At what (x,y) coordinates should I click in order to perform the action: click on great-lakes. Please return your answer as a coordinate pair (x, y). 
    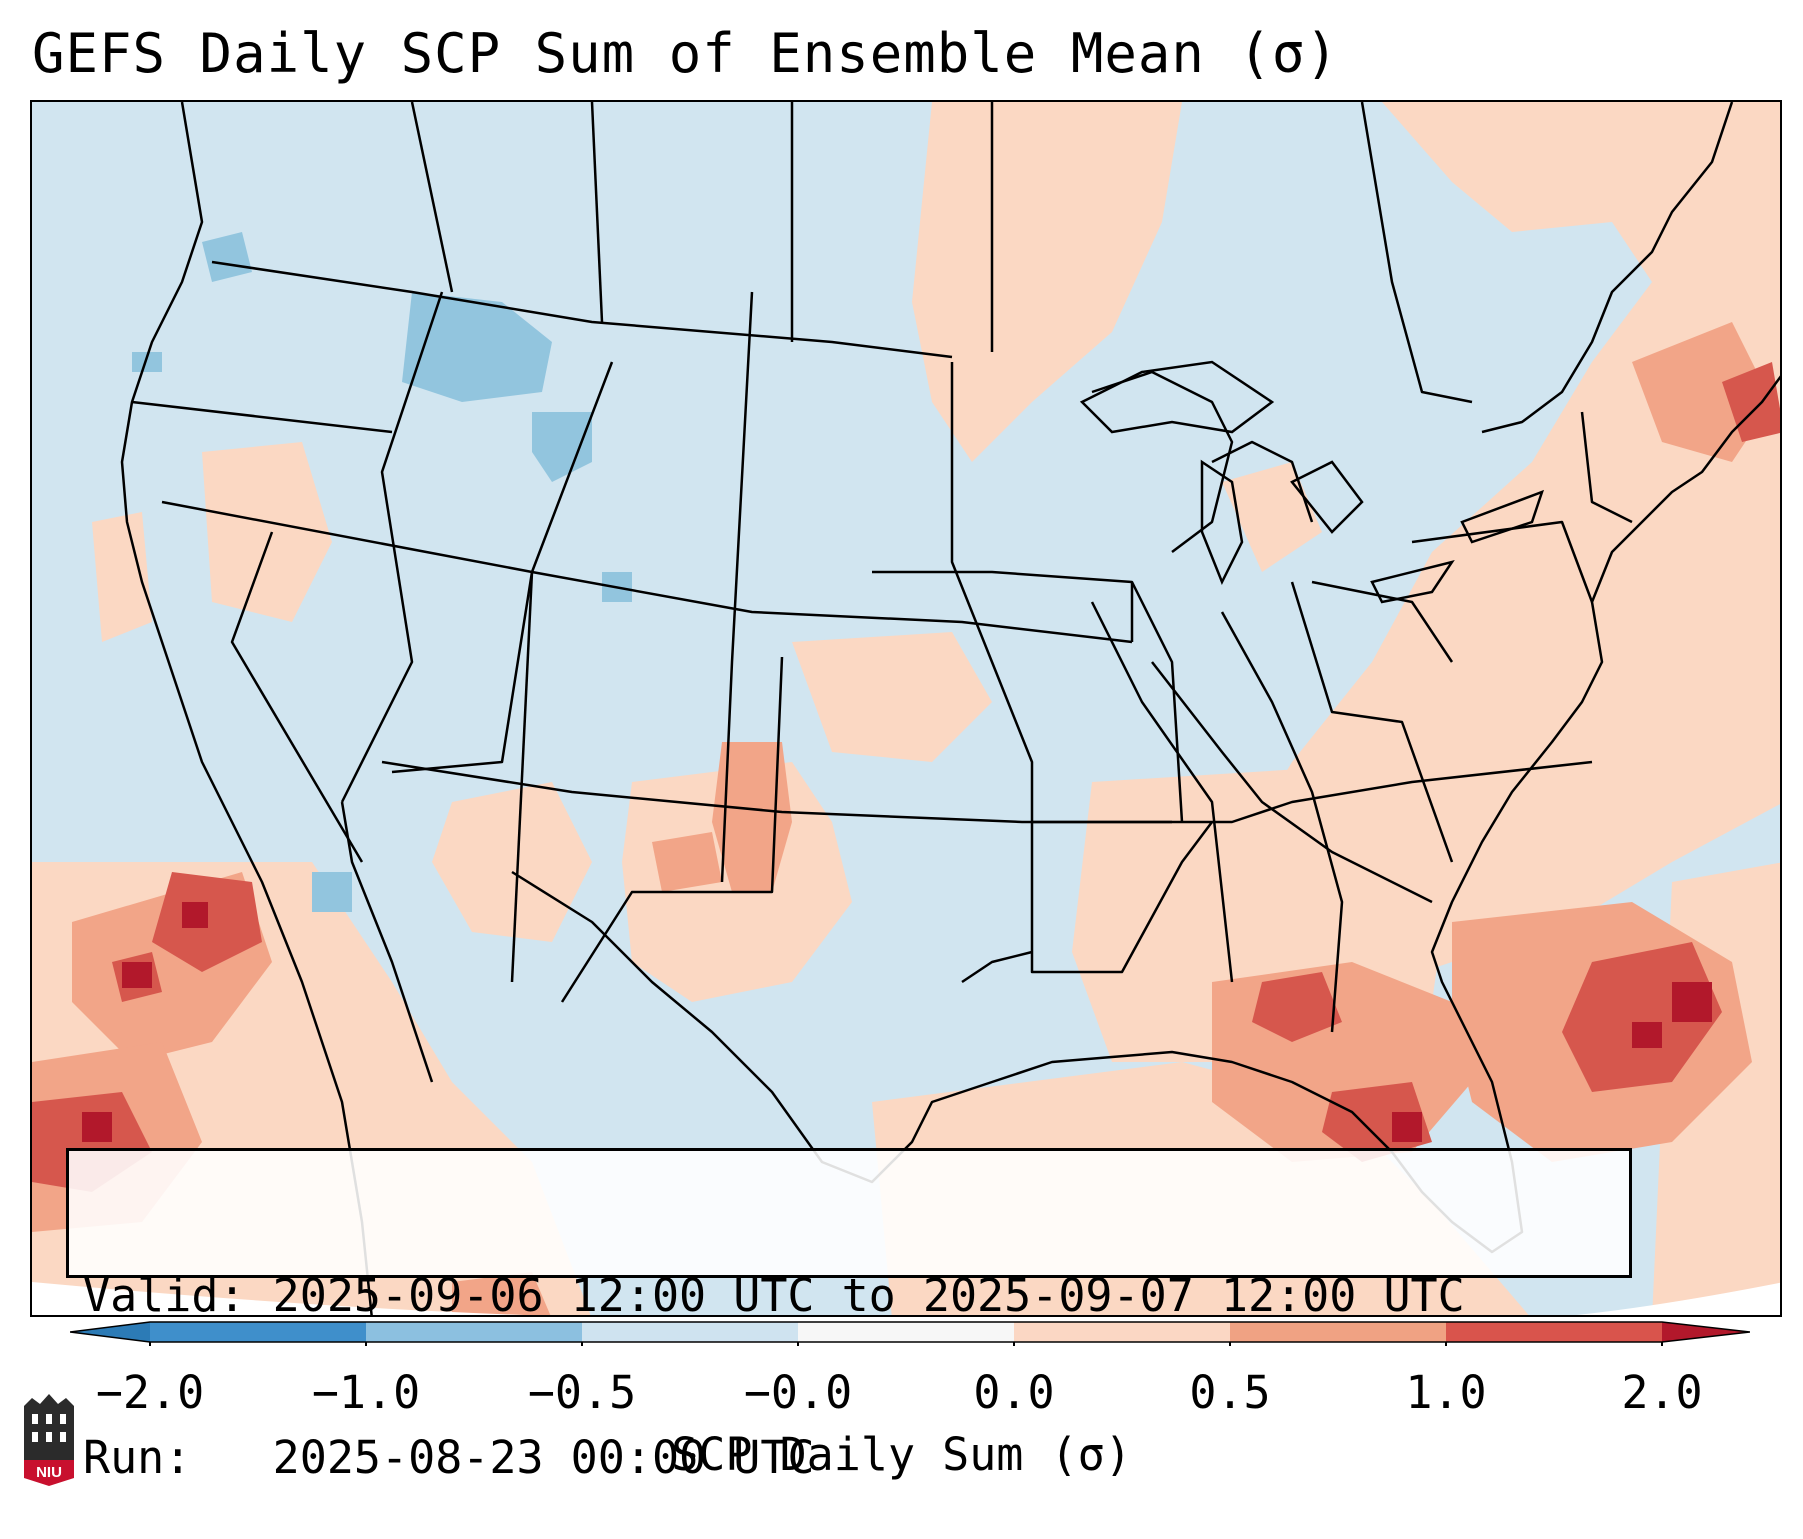
    Looking at the image, I should click on (1312, 482).